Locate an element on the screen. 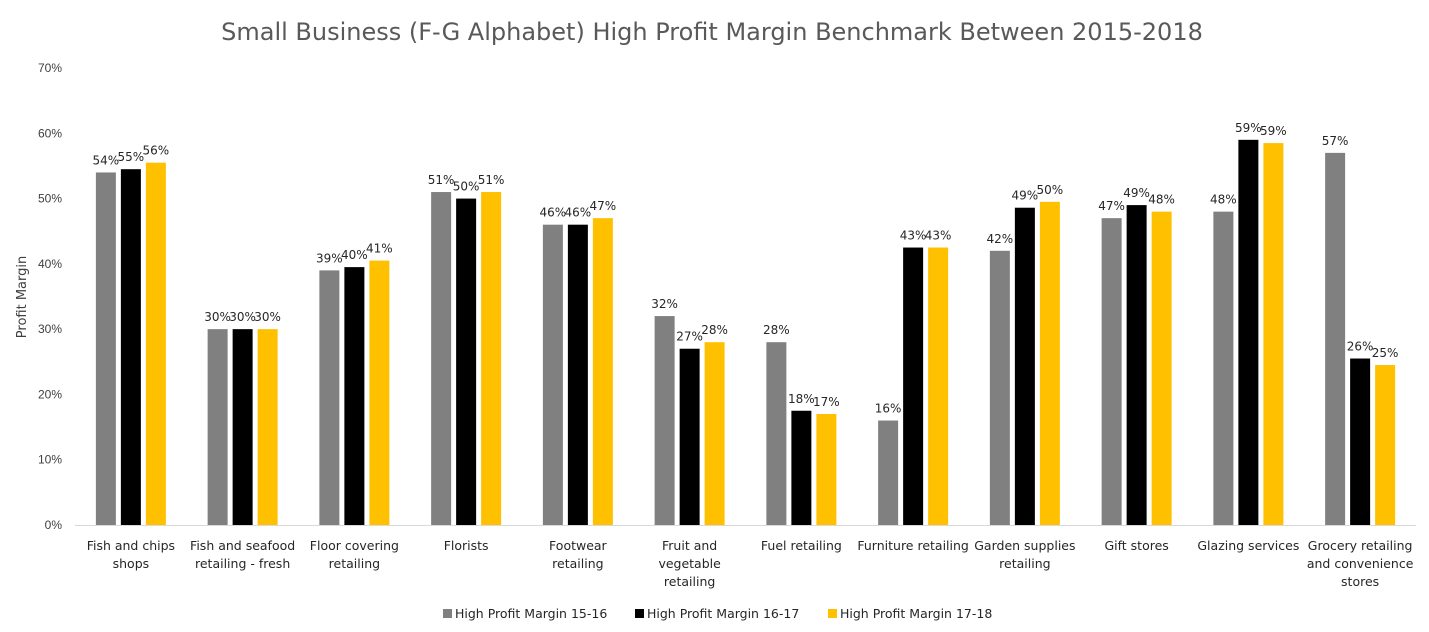 The width and height of the screenshot is (1429, 632). data-label: 54% is located at coordinates (106, 160).